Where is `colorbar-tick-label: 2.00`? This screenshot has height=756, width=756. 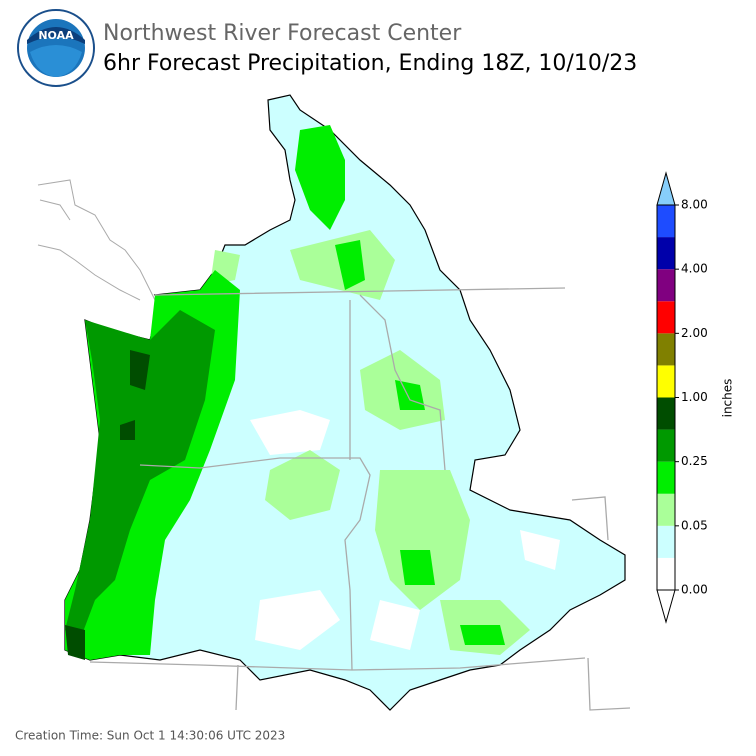
colorbar-tick-label: 2.00 is located at coordinates (694, 333).